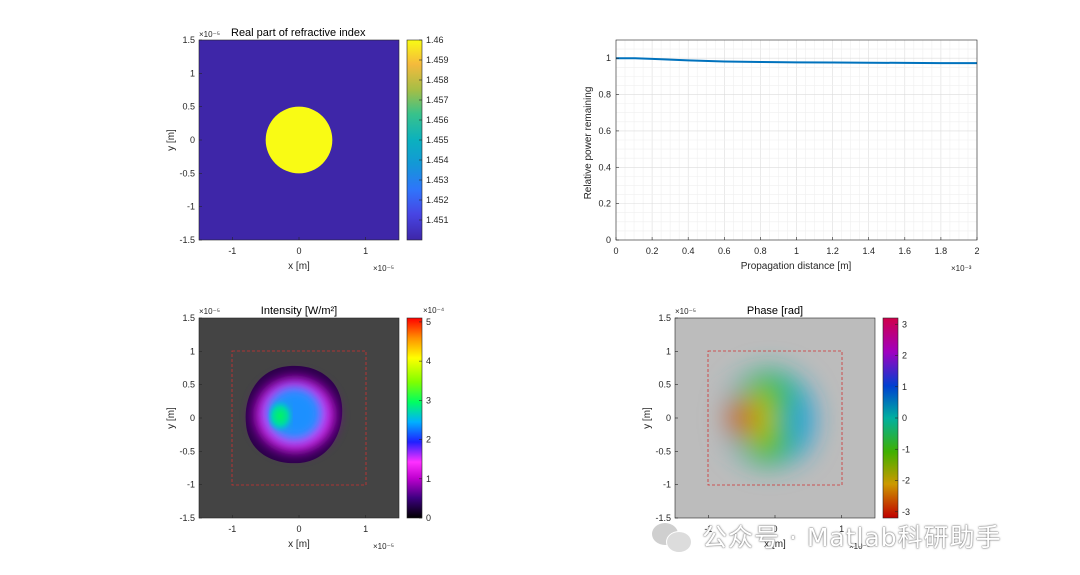 This screenshot has height=575, width=1080. I want to click on intensity-x-ticks: -1 0 1, so click(298, 524).